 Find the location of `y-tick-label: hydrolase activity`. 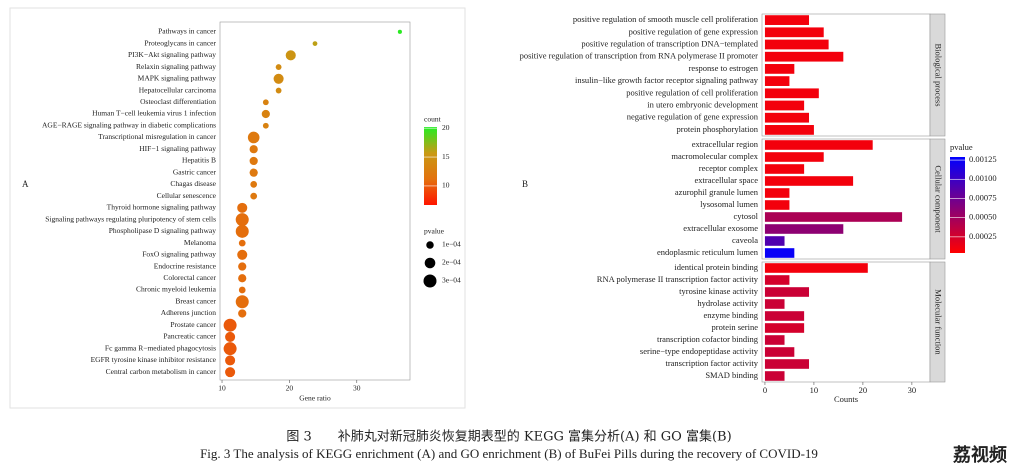

y-tick-label: hydrolase activity is located at coordinates (727, 303).